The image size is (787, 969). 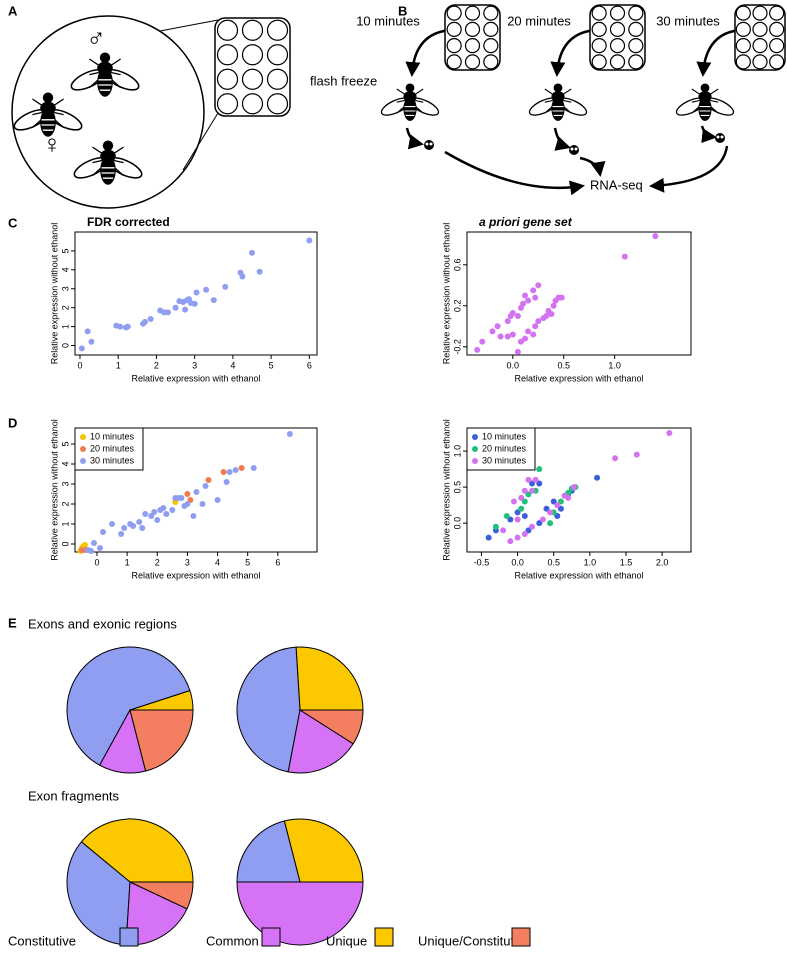 What do you see at coordinates (65, 288) in the screenshot?
I see `y-tick-label: 3` at bounding box center [65, 288].